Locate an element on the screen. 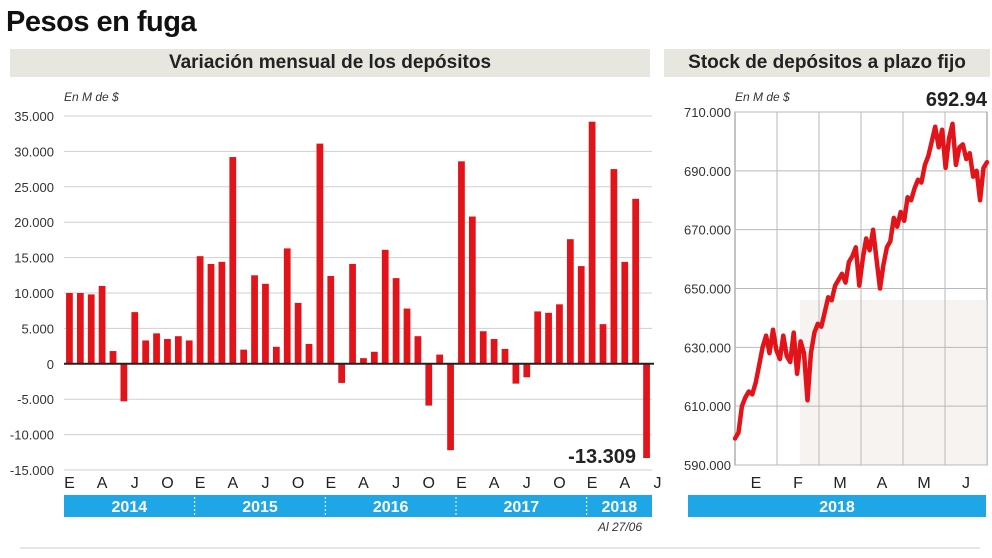  deposit-stock-line is located at coordinates (861, 281).